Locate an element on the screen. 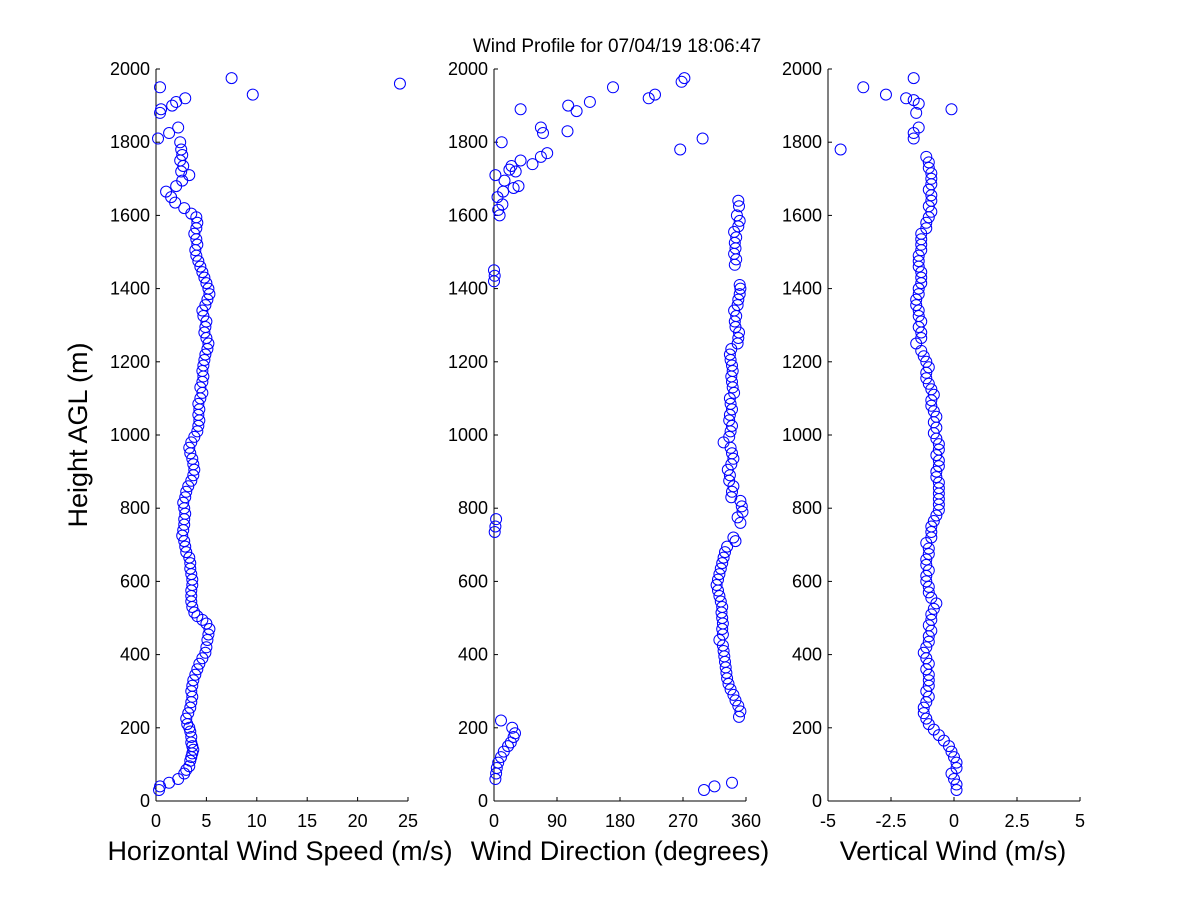  vertical-wind-xtick-label: -5 is located at coordinates (828, 821).